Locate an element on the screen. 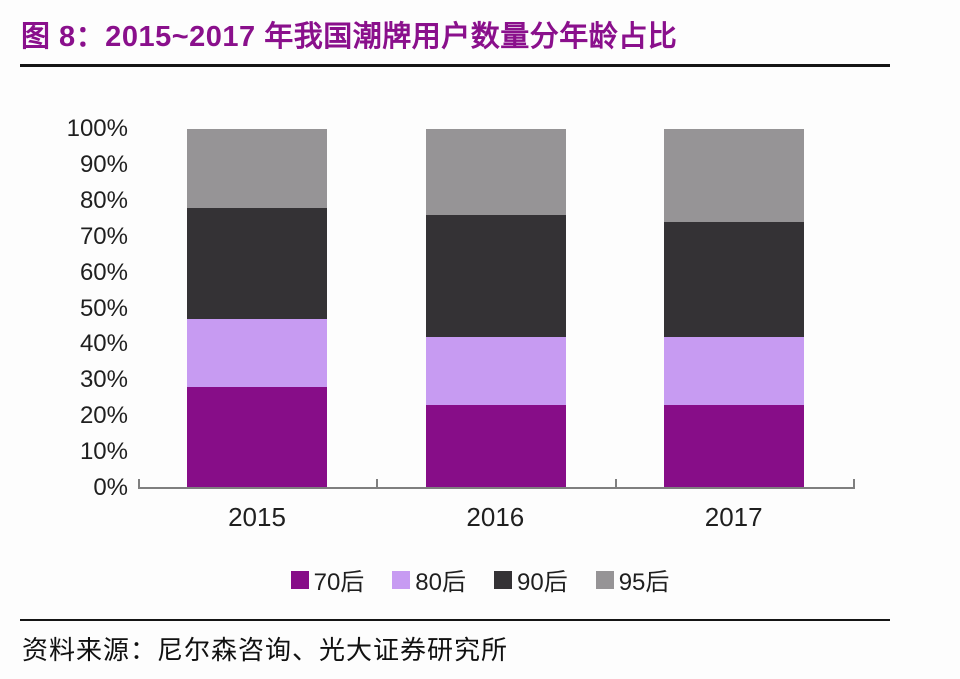  bar-segment-2017-80后 is located at coordinates (733, 371).